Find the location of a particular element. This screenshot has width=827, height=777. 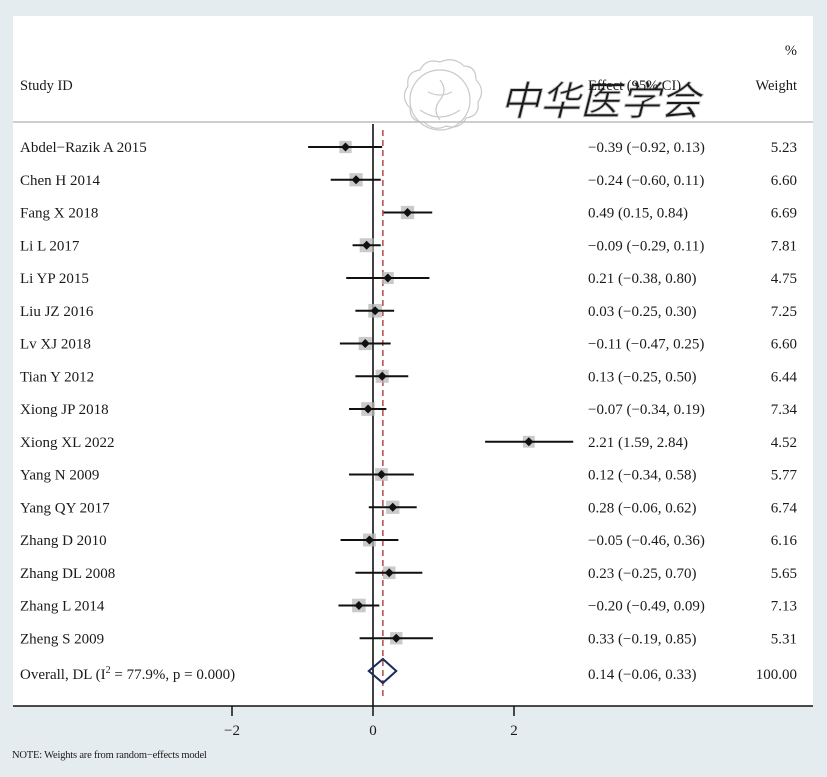

x-tick-label: −2 is located at coordinates (232, 731).